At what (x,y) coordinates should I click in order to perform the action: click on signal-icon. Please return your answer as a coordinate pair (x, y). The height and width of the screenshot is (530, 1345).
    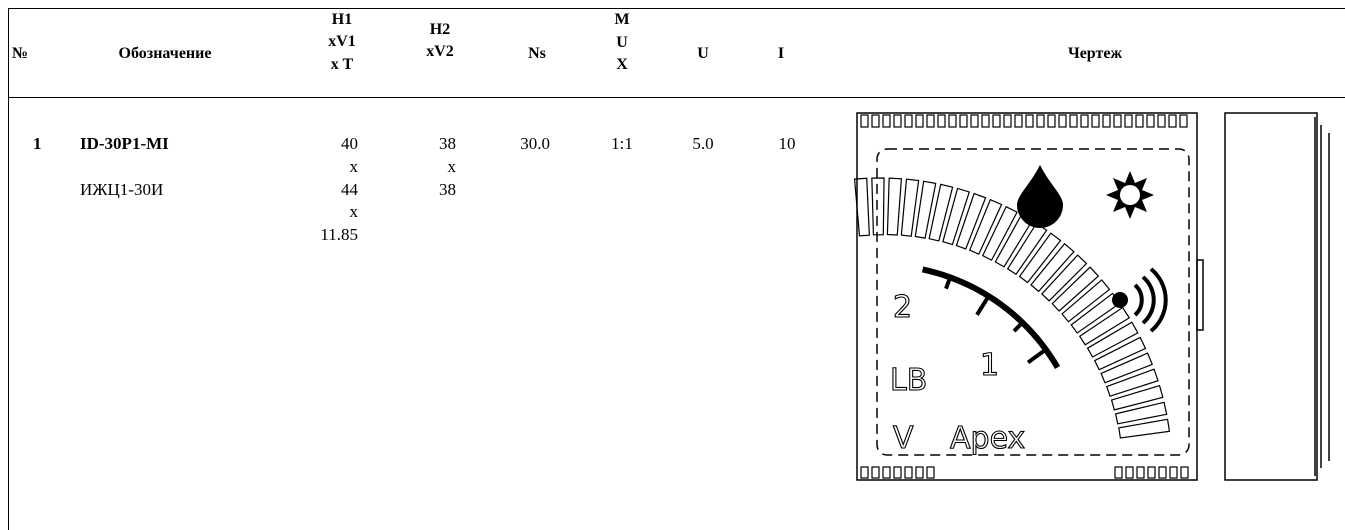
    Looking at the image, I should click on (1140, 300).